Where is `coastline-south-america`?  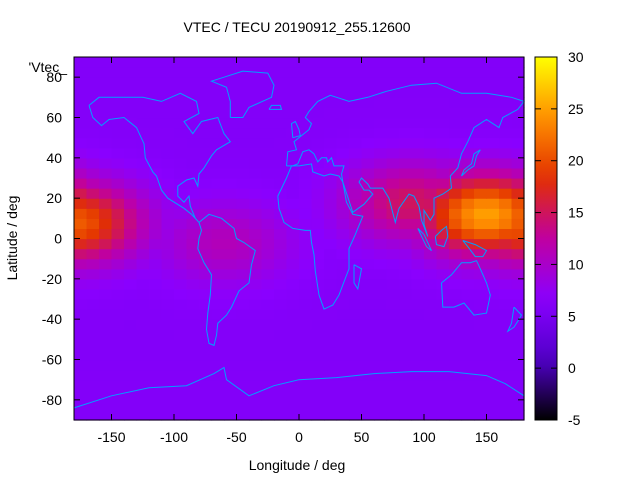 coastline-south-america is located at coordinates (226, 280).